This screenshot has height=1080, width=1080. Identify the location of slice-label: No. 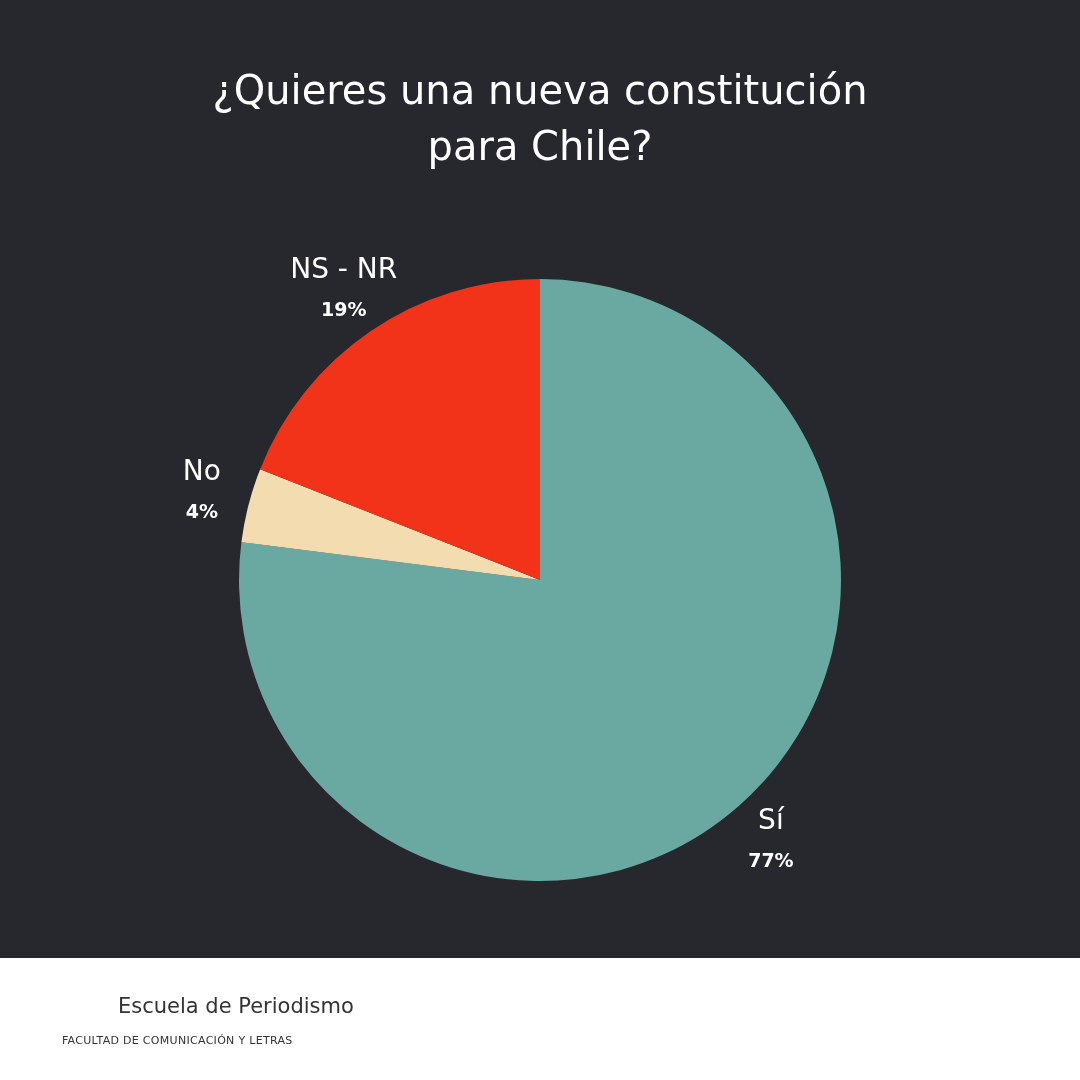
(201, 471).